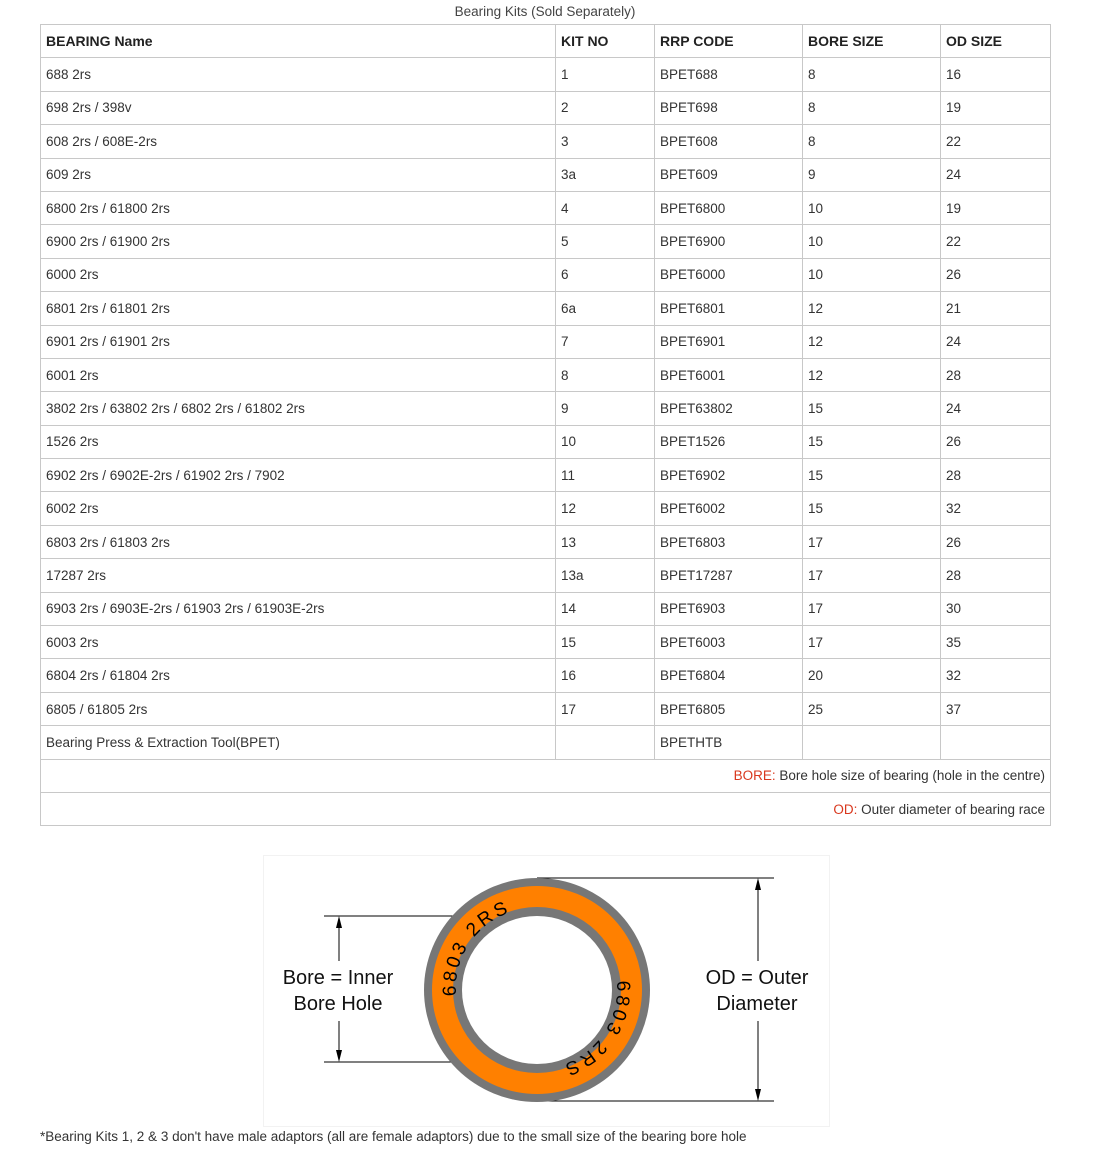 The height and width of the screenshot is (1165, 1097). I want to click on cell-kit-no: 13, so click(605, 542).